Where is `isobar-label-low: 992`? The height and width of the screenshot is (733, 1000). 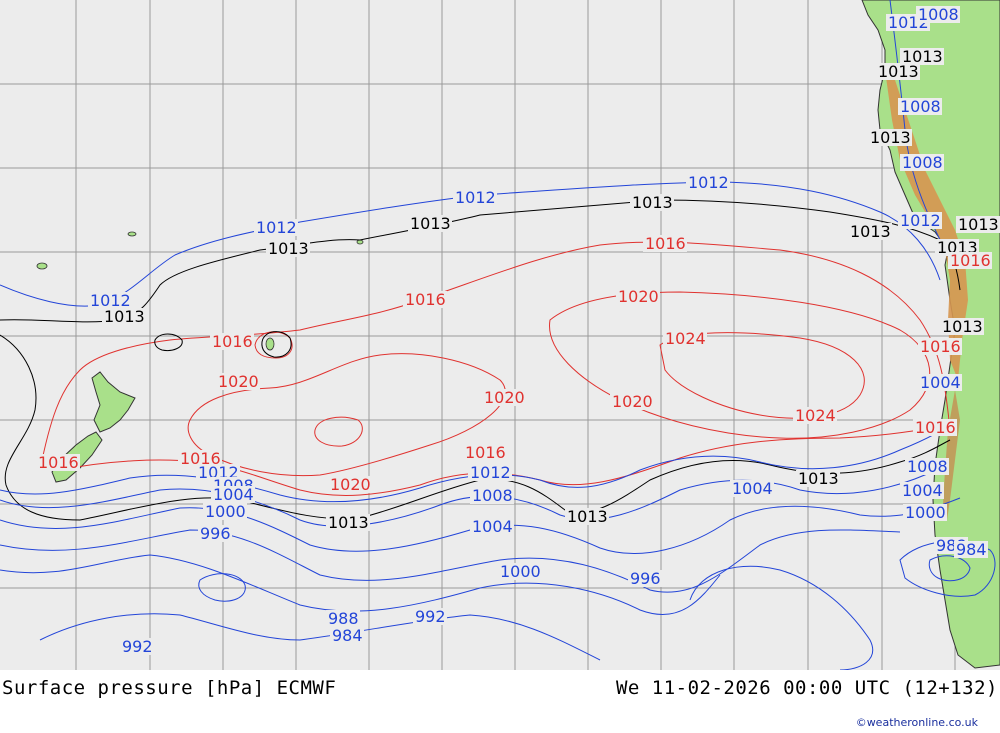
isobar-label-low: 992 is located at coordinates (430, 616).